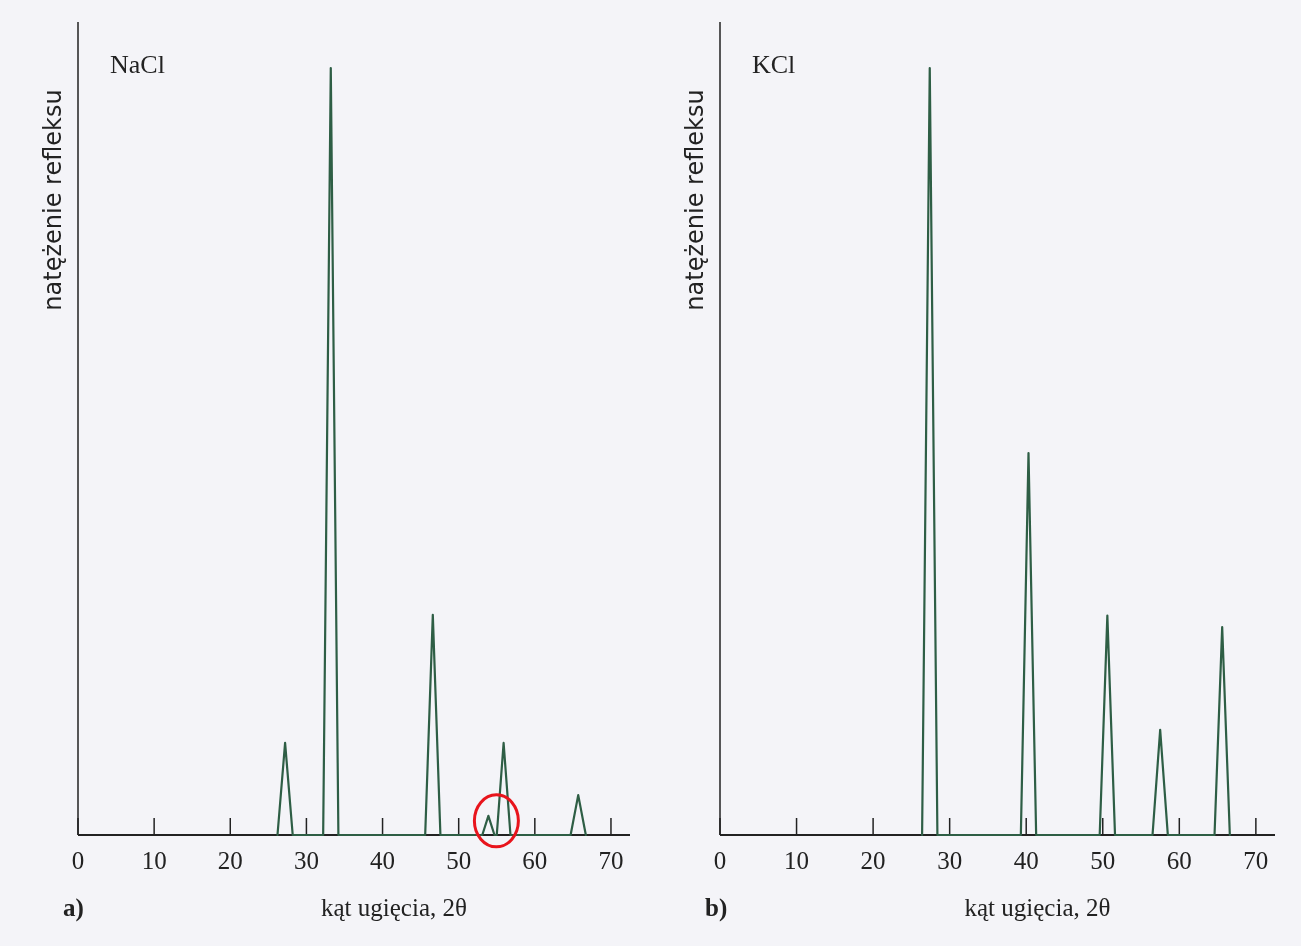 Image resolution: width=1301 pixels, height=946 pixels. What do you see at coordinates (73, 908) in the screenshot?
I see `text: a)` at bounding box center [73, 908].